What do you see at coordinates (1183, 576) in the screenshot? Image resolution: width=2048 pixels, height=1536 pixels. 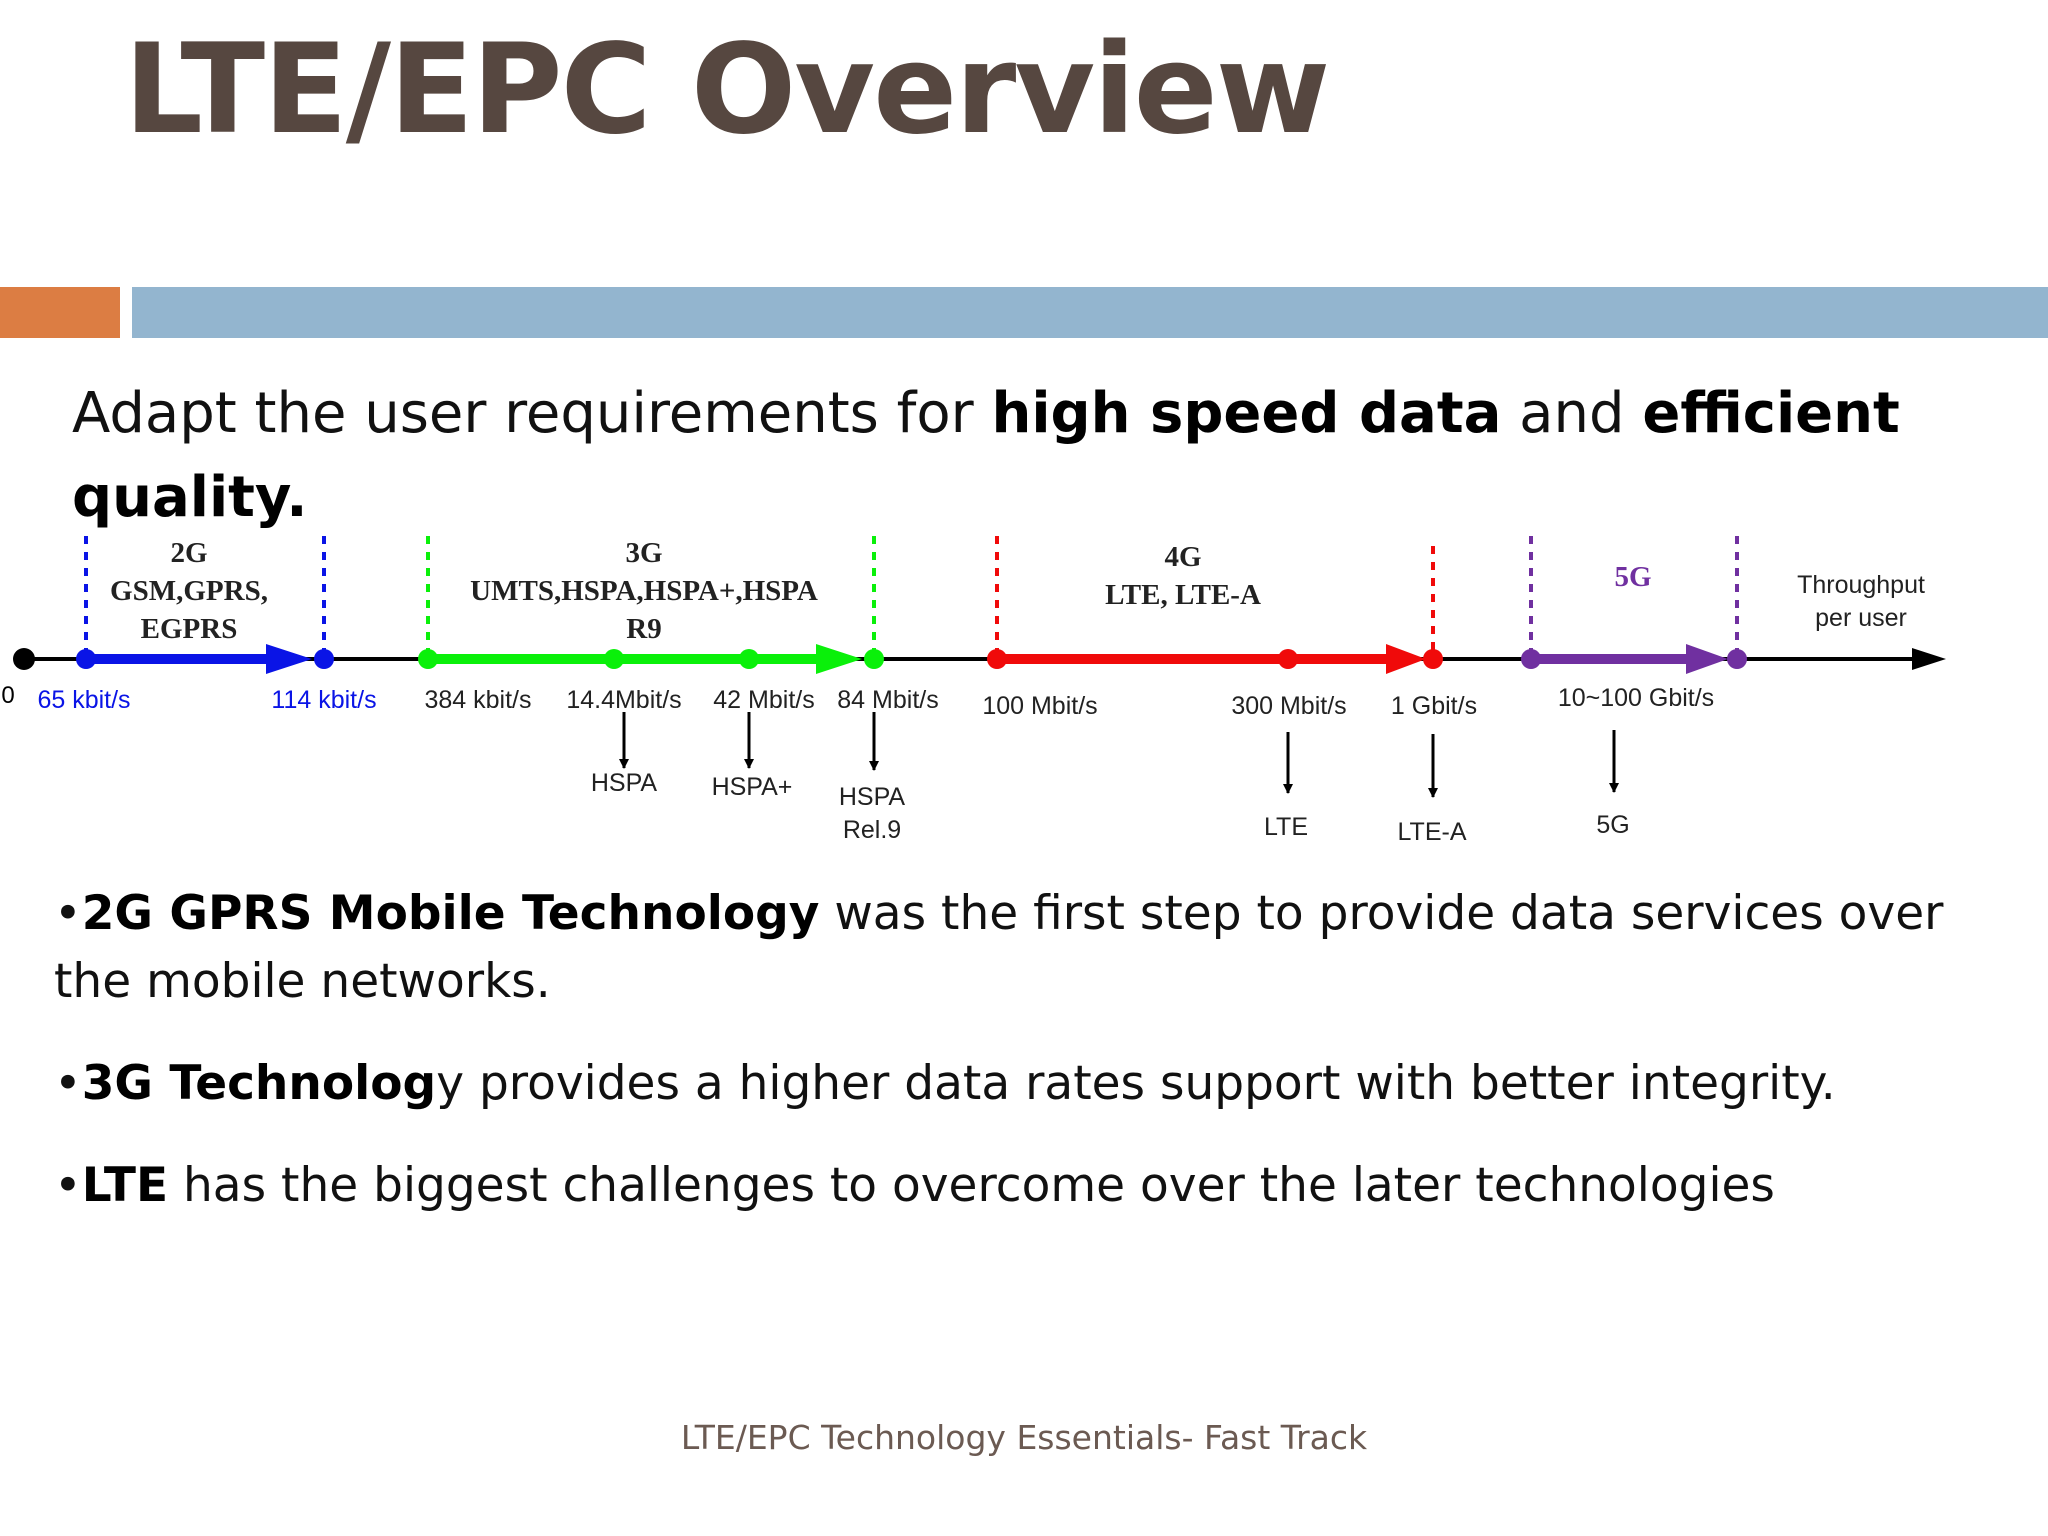 I see `gen-label-4g: 4G LTE, LTE-A` at bounding box center [1183, 576].